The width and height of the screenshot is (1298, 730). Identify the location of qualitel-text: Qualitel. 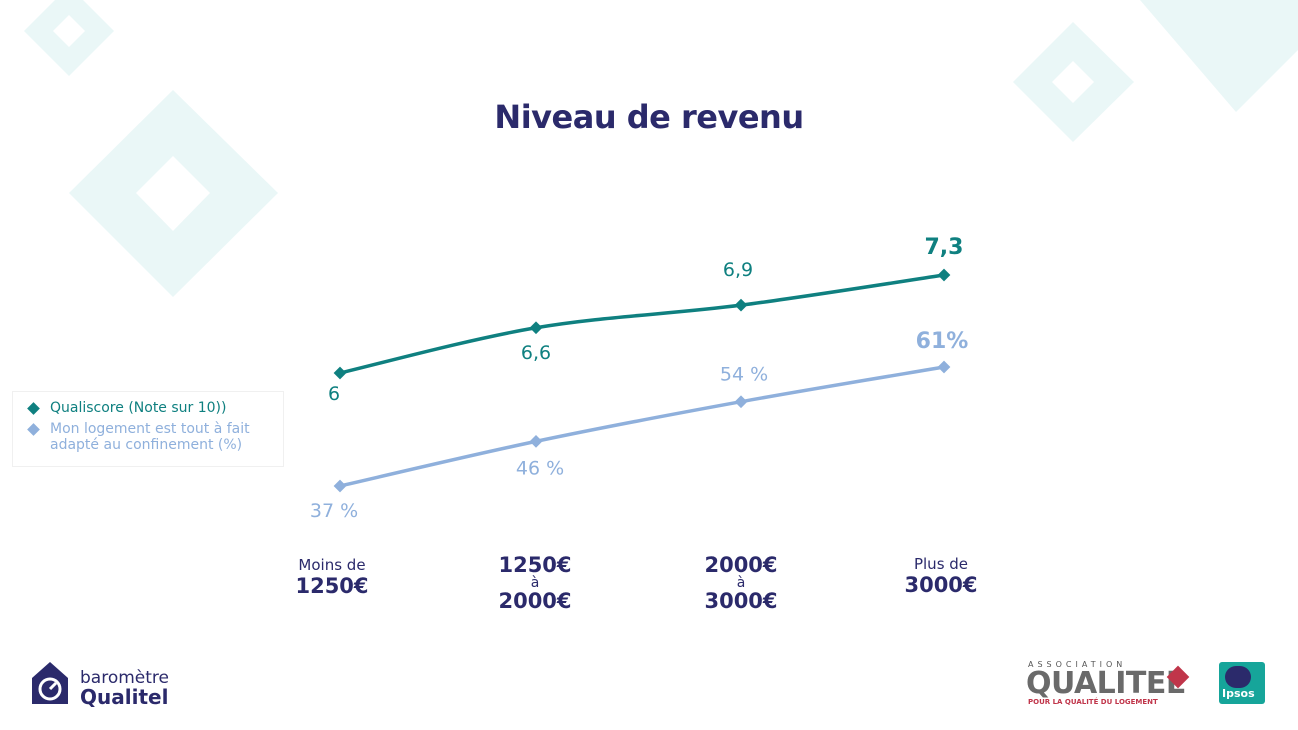
(124, 697).